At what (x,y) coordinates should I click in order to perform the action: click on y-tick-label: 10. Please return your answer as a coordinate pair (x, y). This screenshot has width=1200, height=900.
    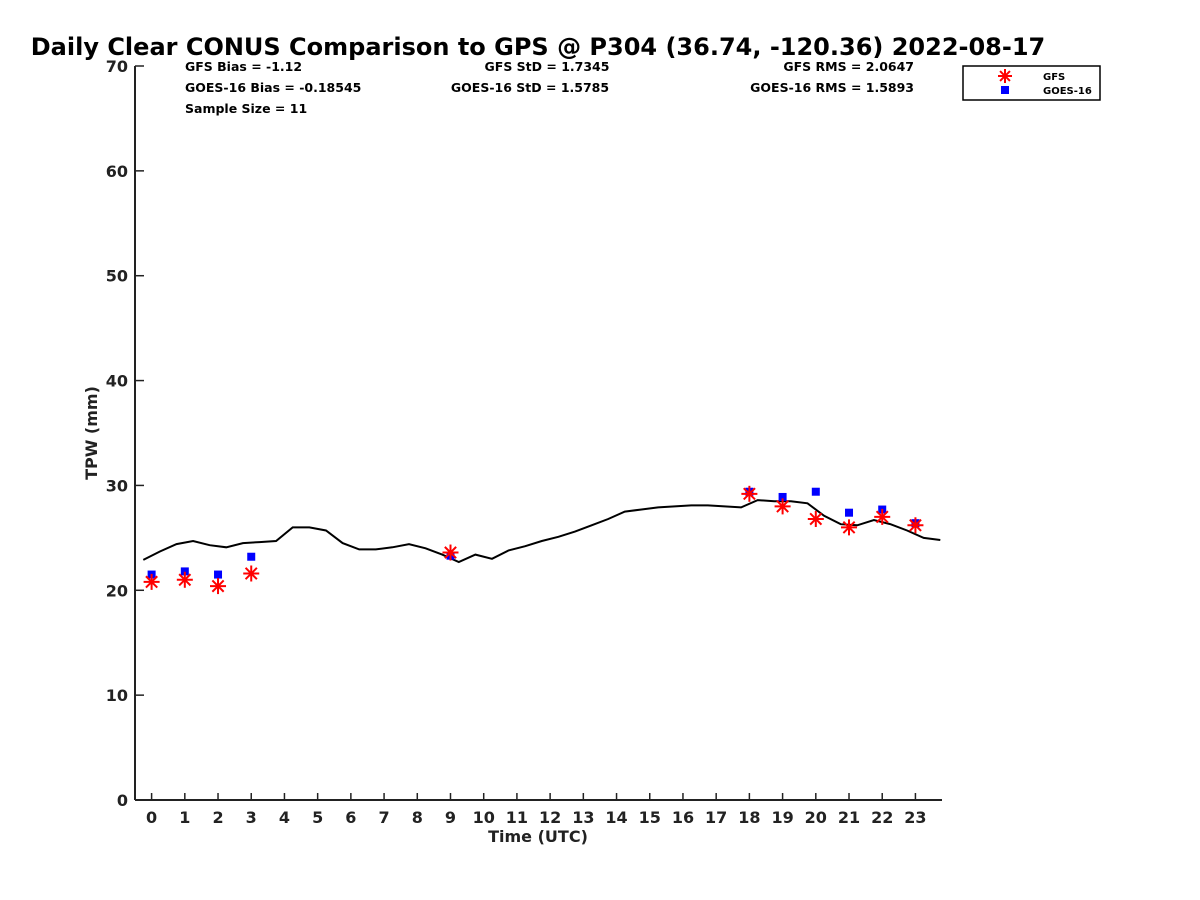
    Looking at the image, I should click on (117, 695).